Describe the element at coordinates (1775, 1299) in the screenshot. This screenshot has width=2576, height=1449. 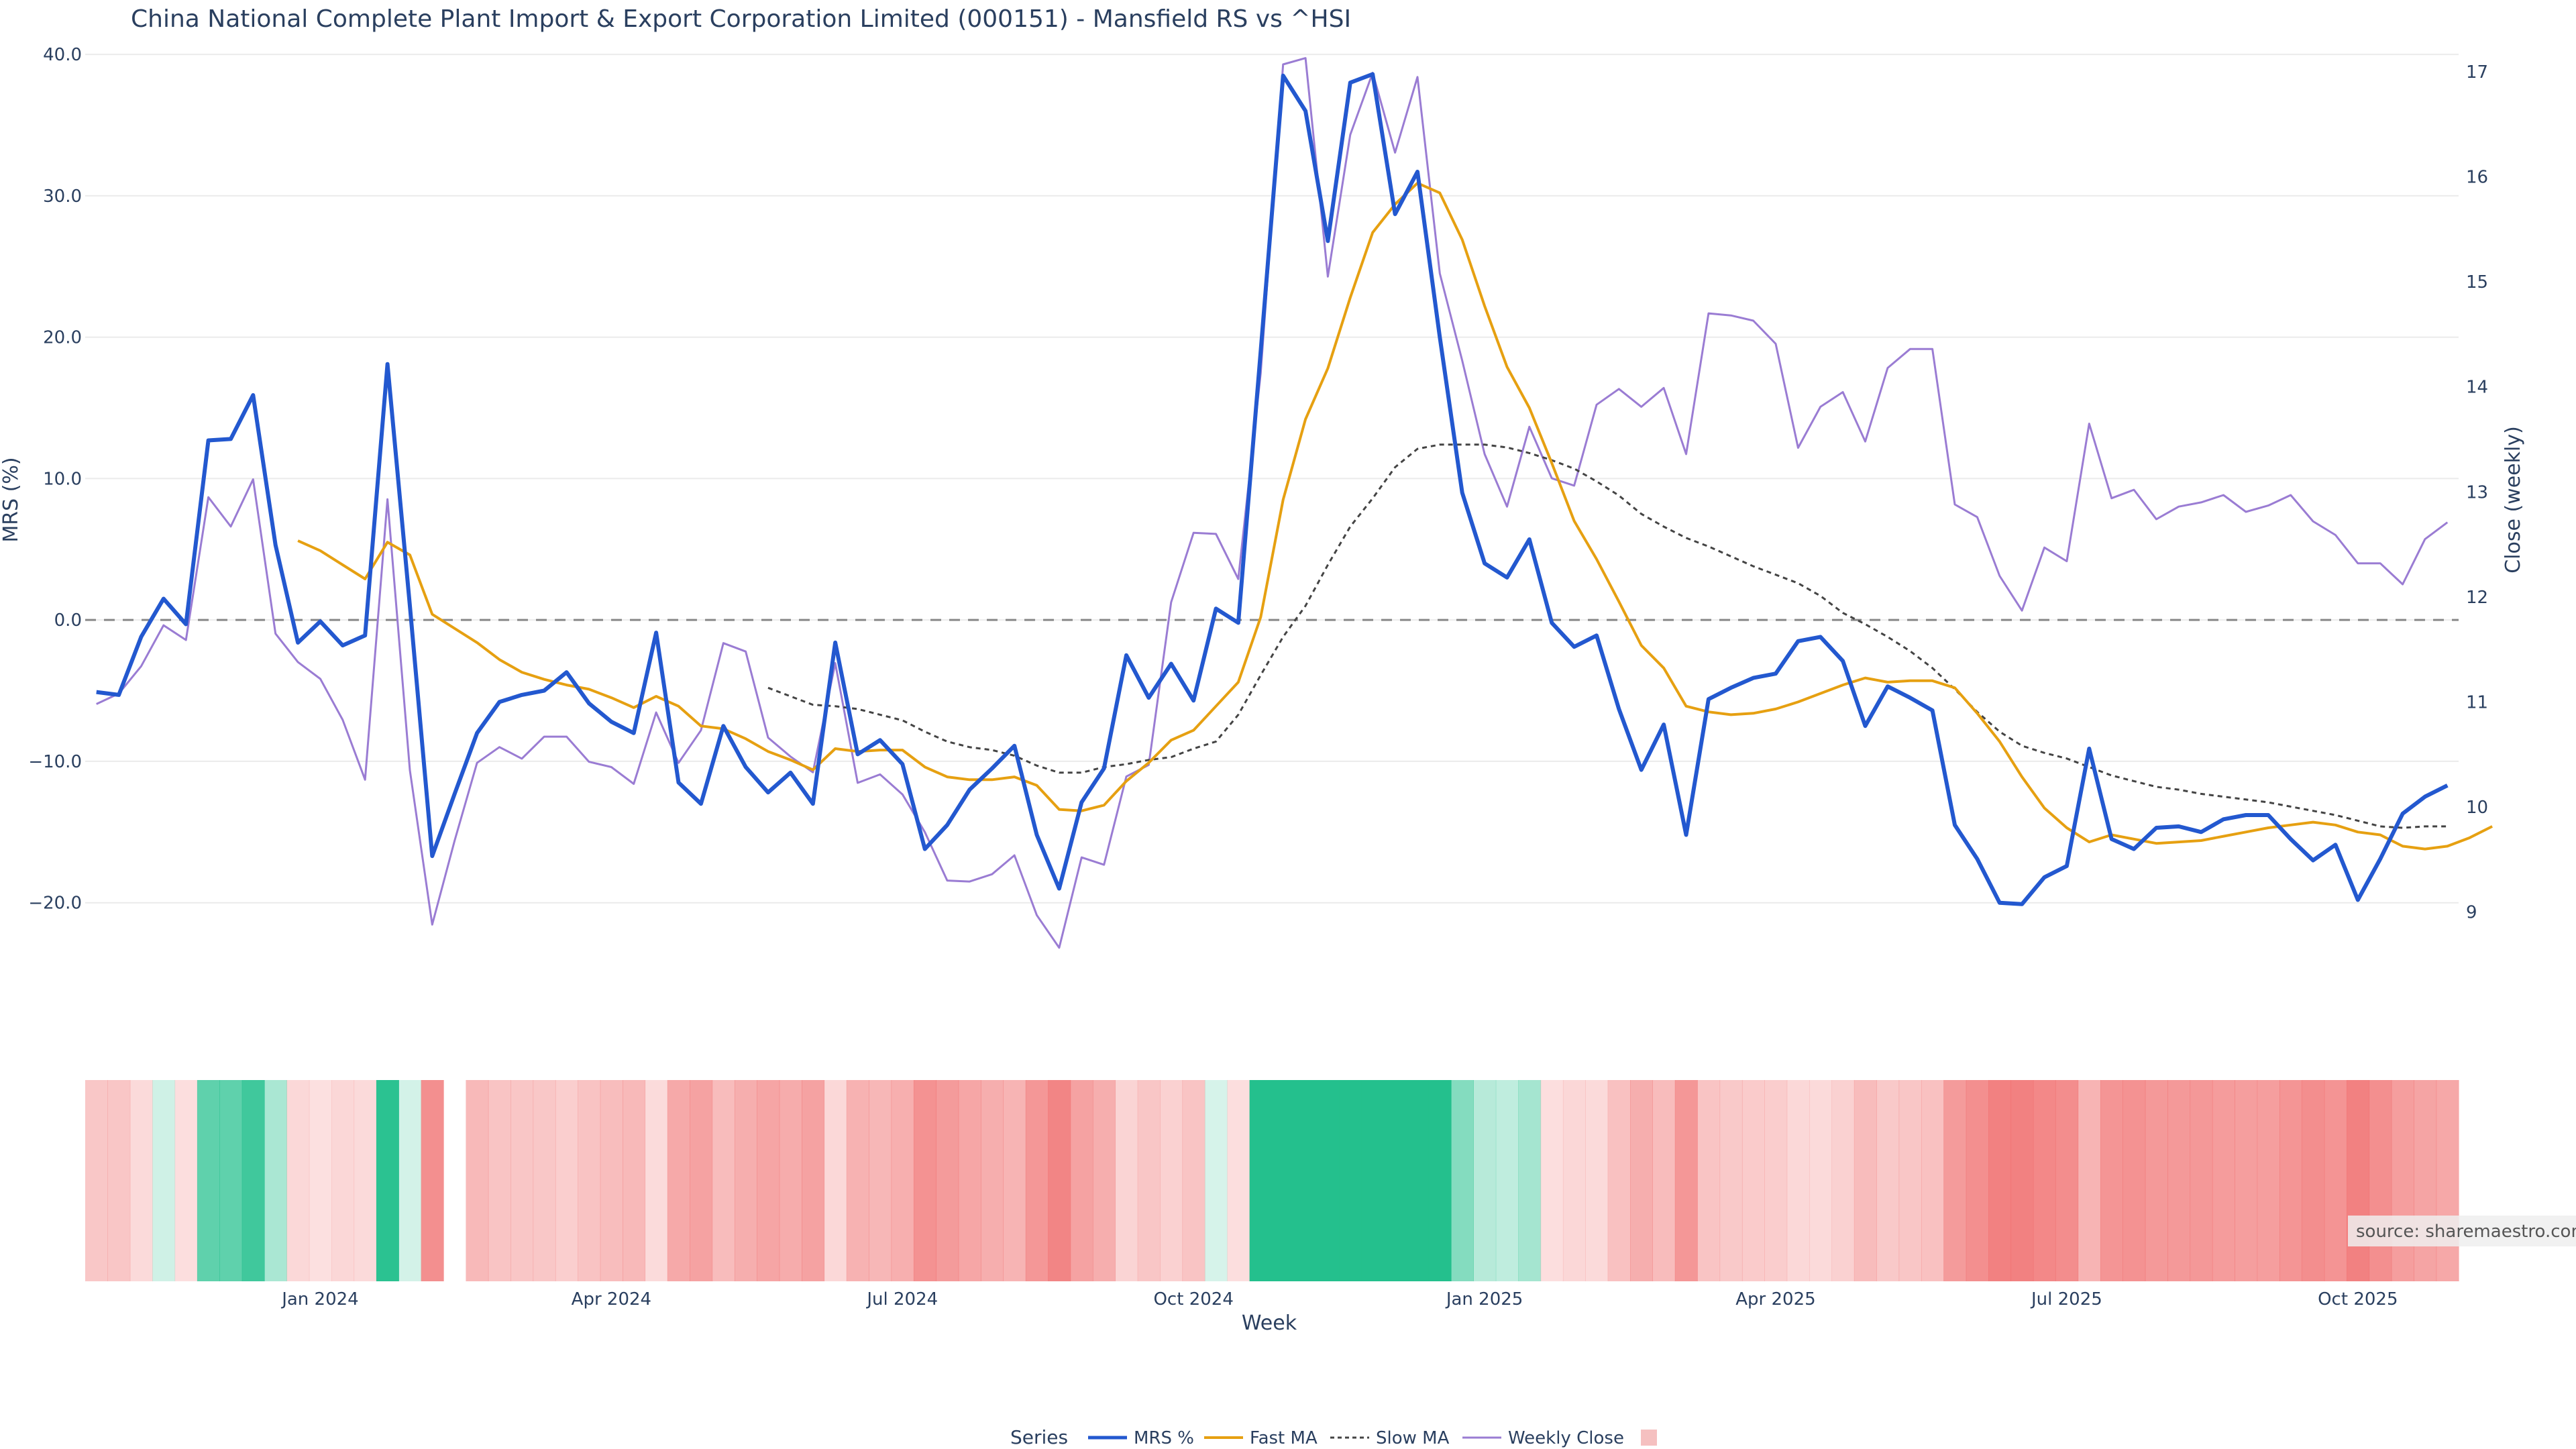
I see `x-tick-label: Apr 2025` at that location.